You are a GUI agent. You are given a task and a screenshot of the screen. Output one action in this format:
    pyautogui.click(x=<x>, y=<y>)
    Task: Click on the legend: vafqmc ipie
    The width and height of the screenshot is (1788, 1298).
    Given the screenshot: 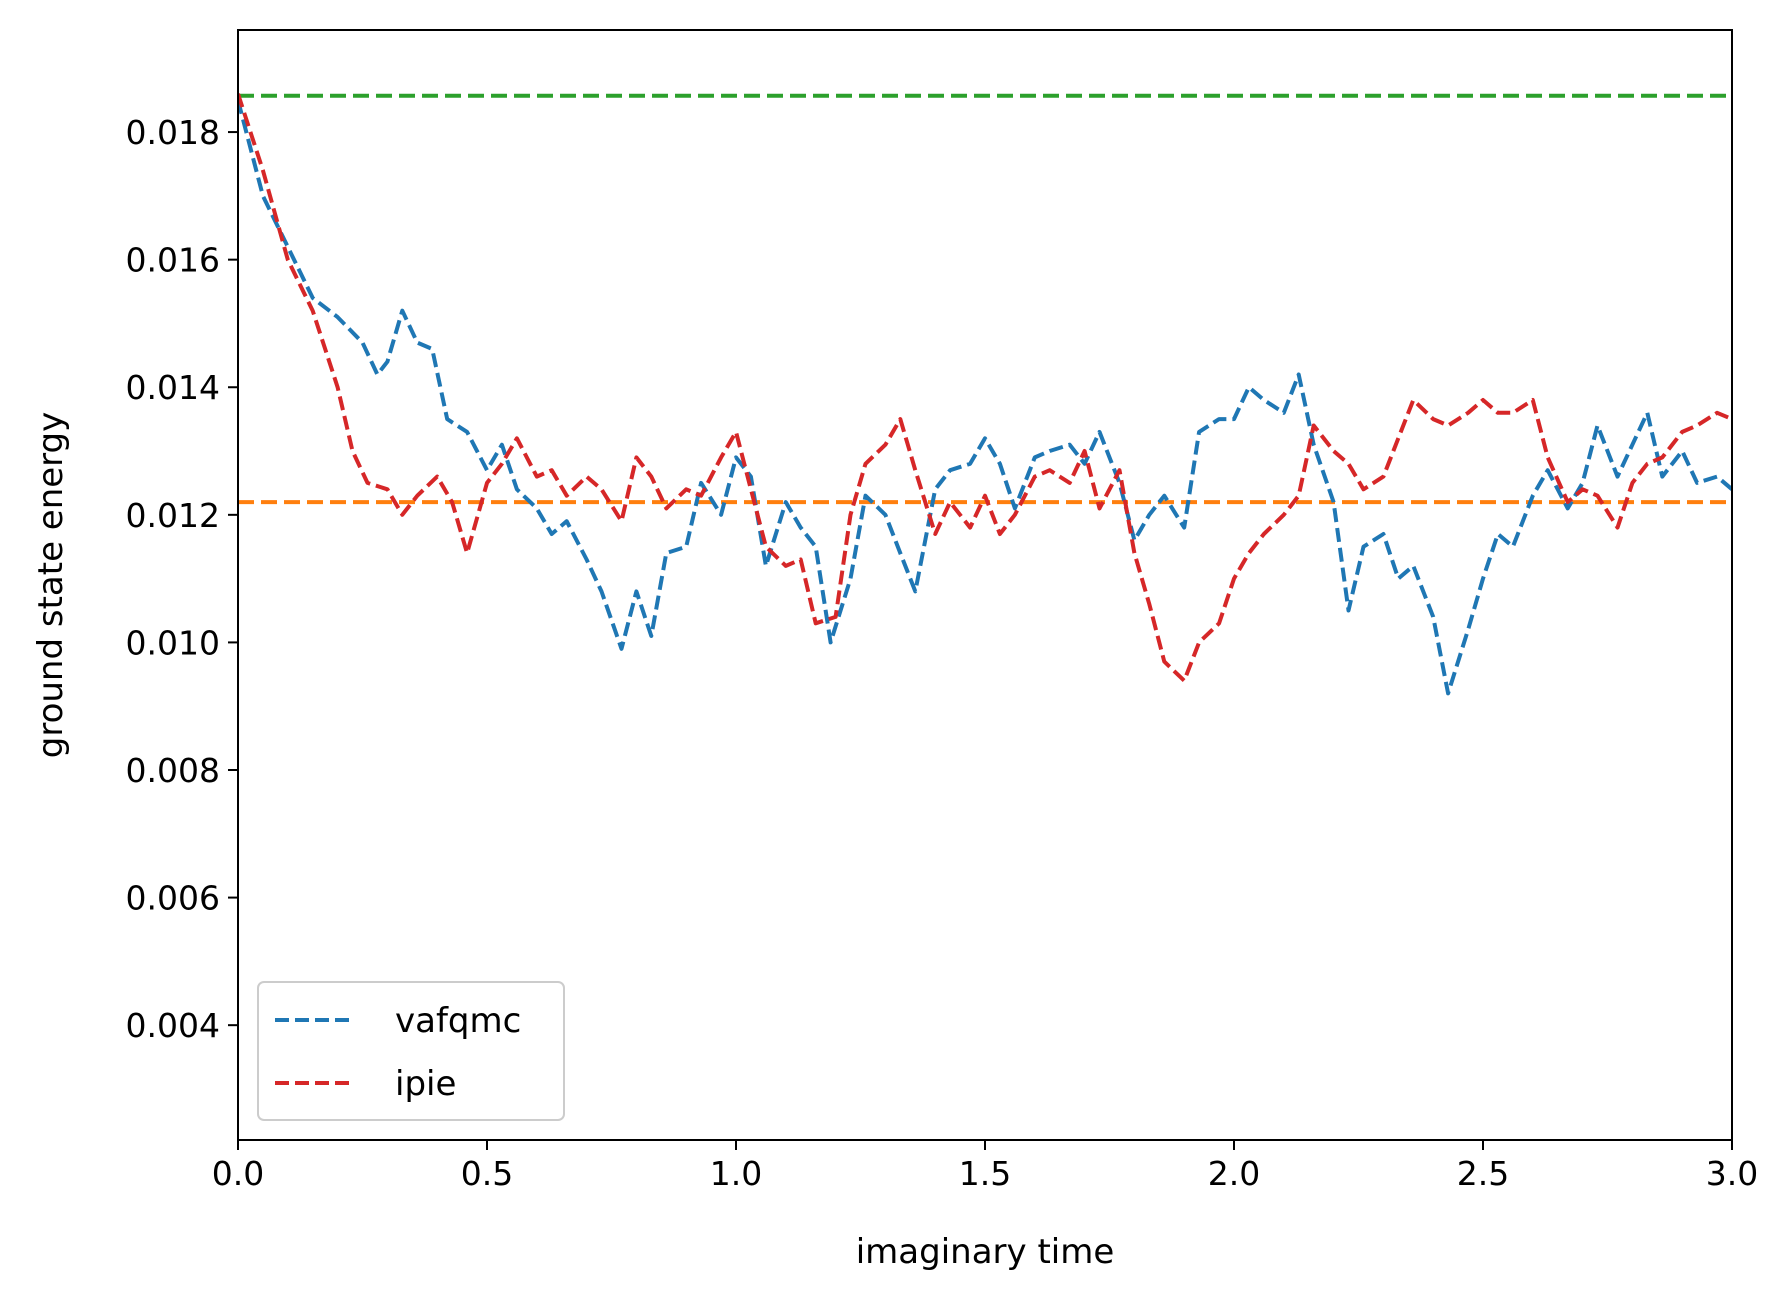 What is the action you would take?
    pyautogui.click(x=411, y=1051)
    